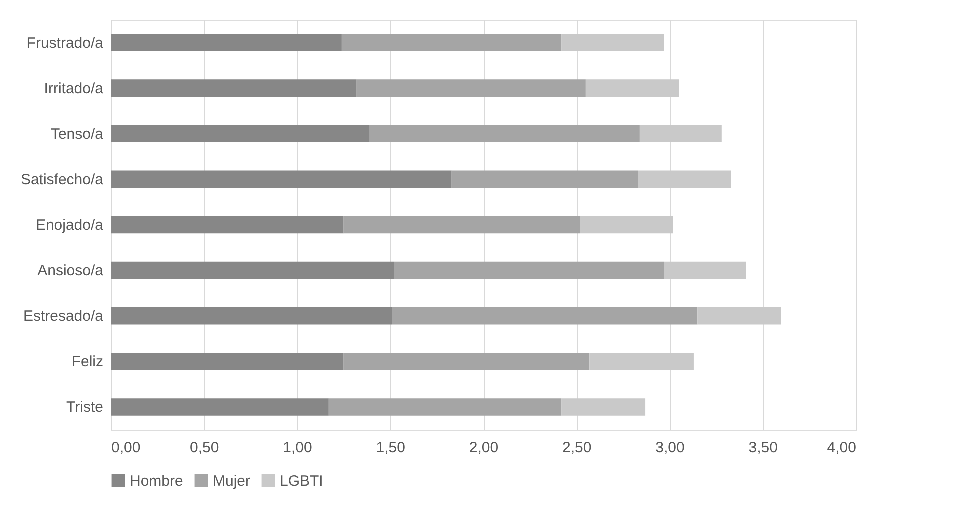 The height and width of the screenshot is (526, 957). I want to click on y-tick-label: Triste, so click(85, 407).